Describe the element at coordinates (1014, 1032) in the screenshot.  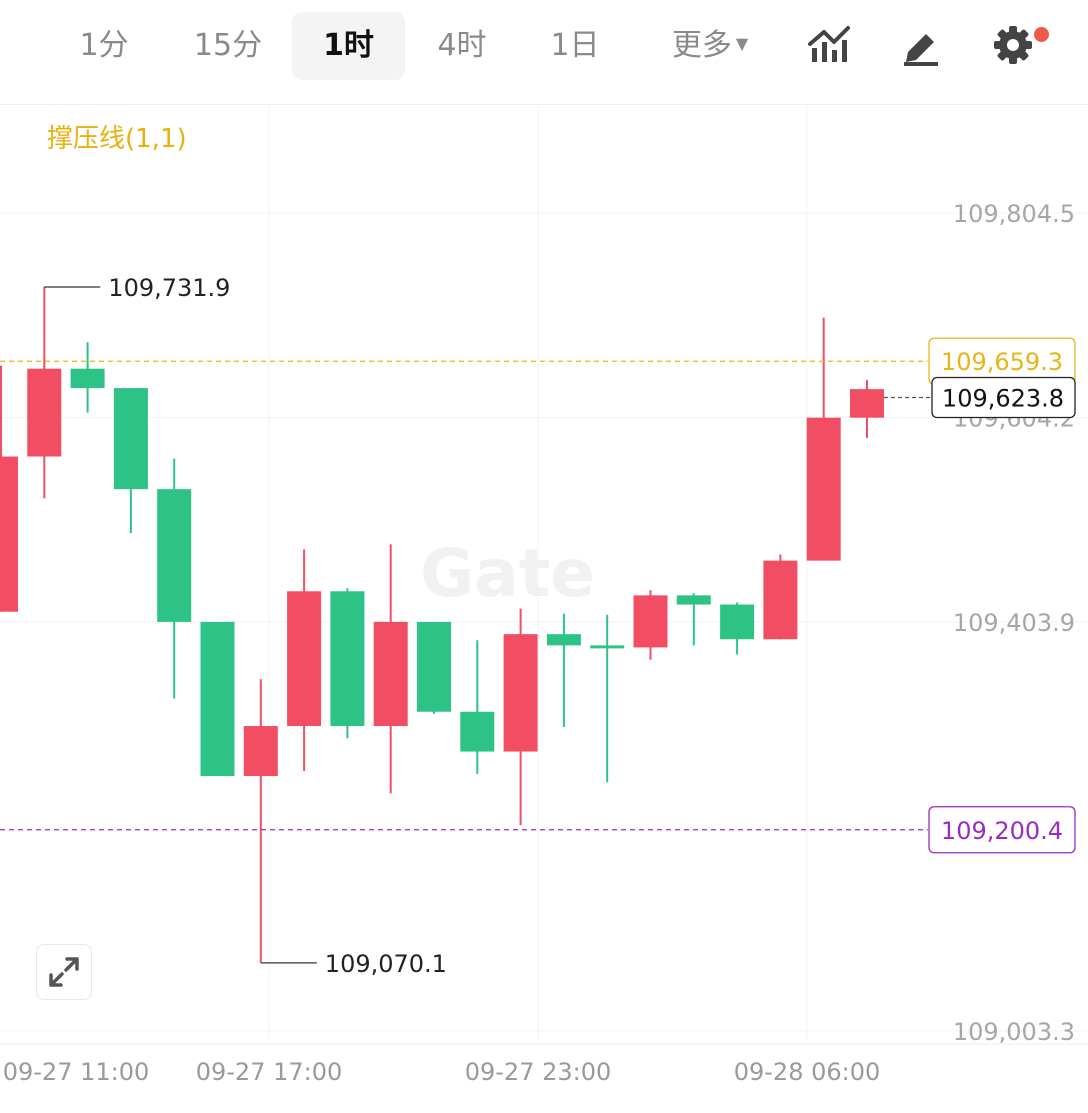
I see `y-tick-label: 109,003.3` at that location.